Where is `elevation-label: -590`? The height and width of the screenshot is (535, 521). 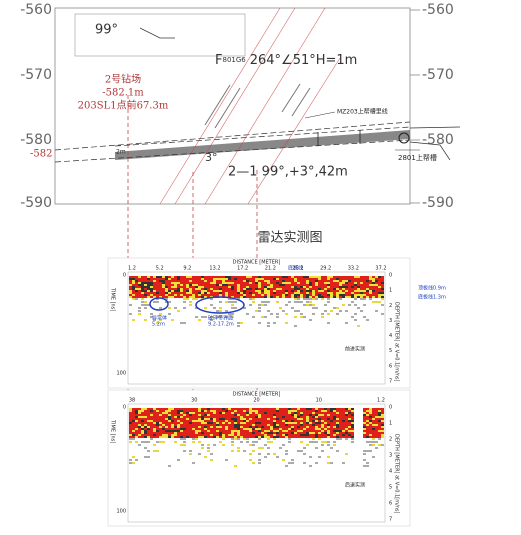 elevation-label: -590 is located at coordinates (36, 203).